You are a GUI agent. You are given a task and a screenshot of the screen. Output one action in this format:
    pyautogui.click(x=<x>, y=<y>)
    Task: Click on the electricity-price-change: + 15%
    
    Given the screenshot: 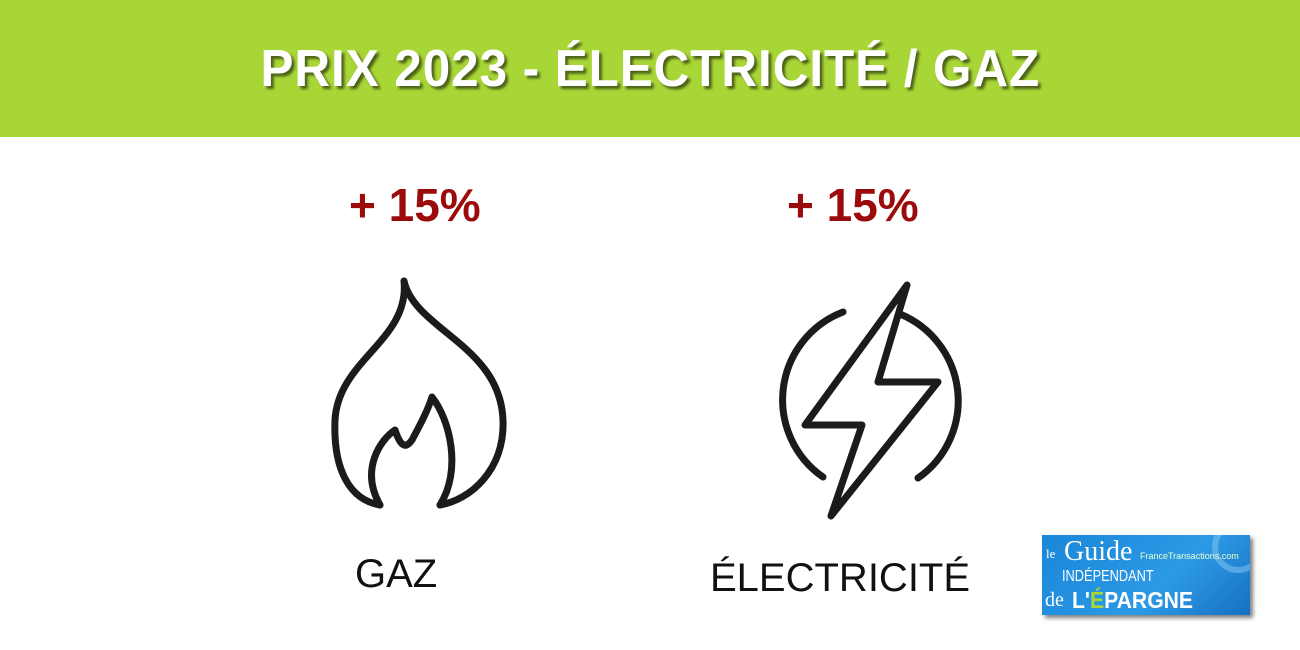 What is the action you would take?
    pyautogui.click(x=853, y=205)
    